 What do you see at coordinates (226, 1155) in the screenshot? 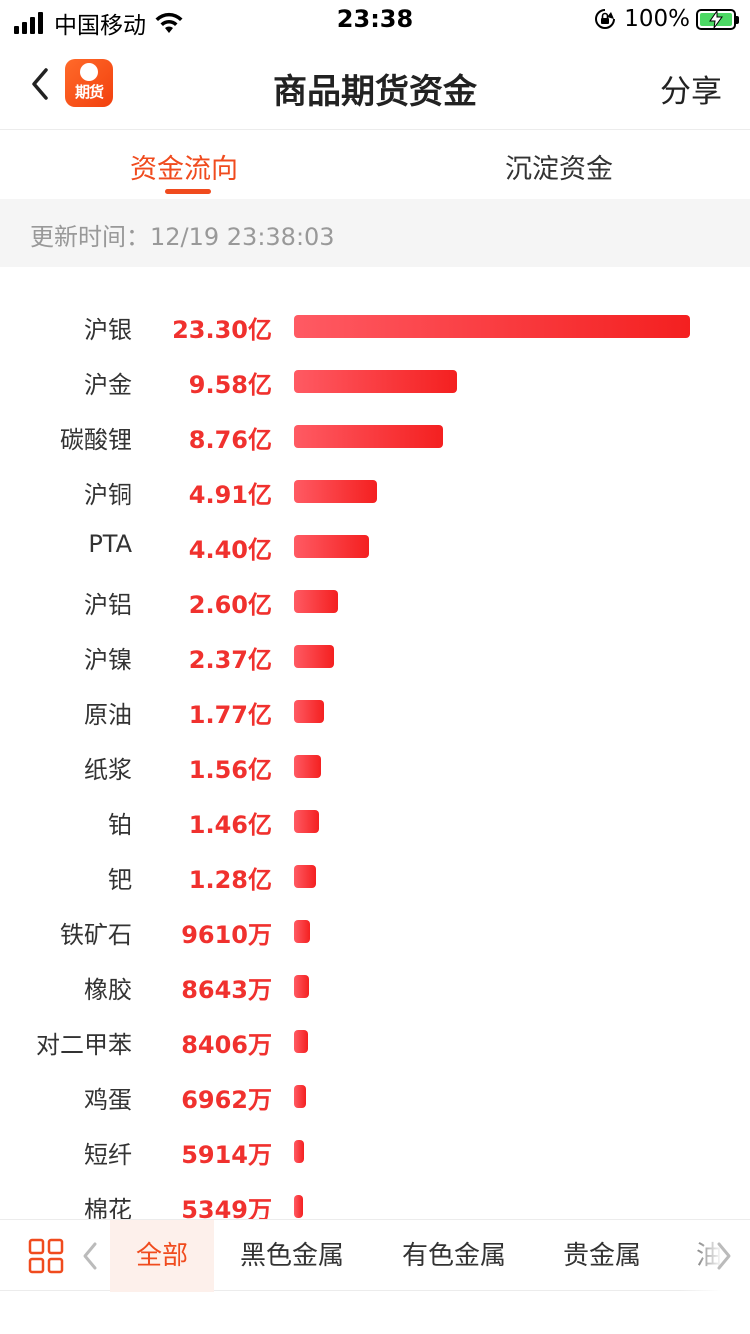
I see `fund-flow-value: 5914万` at bounding box center [226, 1155].